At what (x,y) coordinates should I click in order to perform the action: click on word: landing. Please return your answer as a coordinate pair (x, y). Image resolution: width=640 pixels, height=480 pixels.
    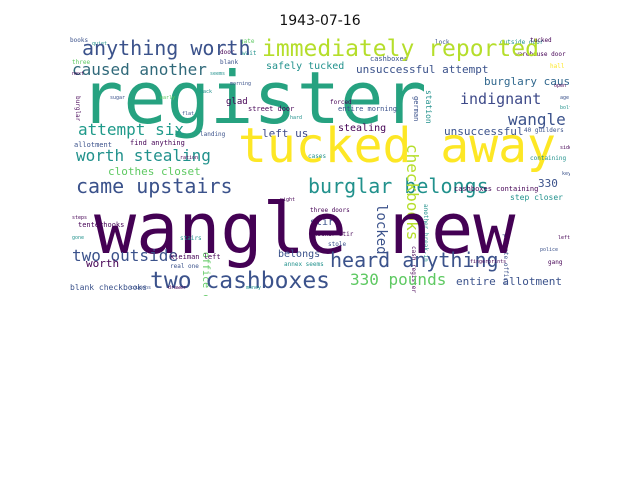
    Looking at the image, I should click on (213, 134).